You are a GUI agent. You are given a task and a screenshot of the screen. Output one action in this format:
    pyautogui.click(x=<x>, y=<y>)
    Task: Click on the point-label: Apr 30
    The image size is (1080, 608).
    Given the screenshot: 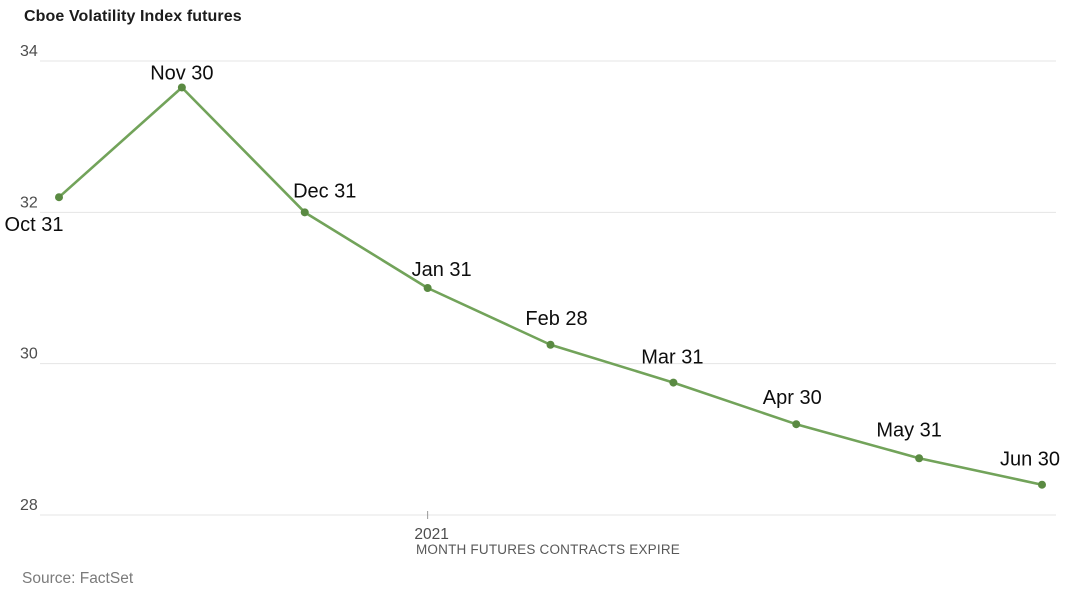 What is the action you would take?
    pyautogui.click(x=792, y=398)
    